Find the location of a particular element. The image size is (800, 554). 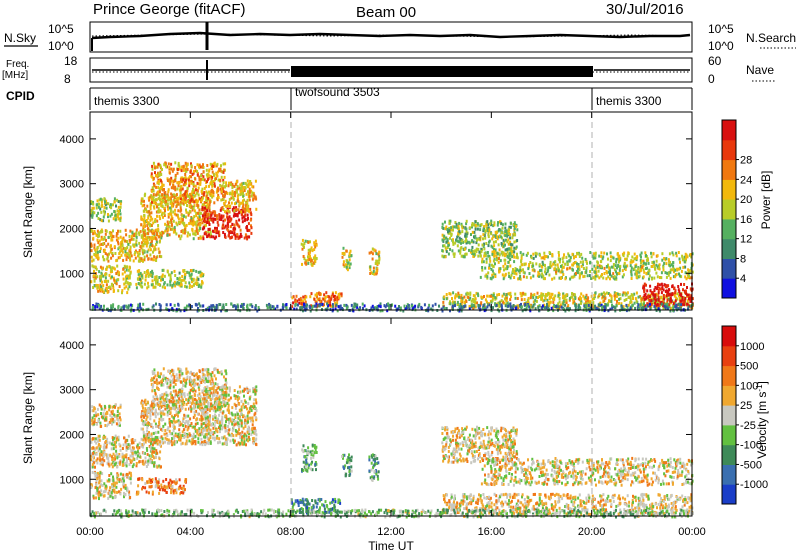

nsky-panel-frame is located at coordinates (391, 37).